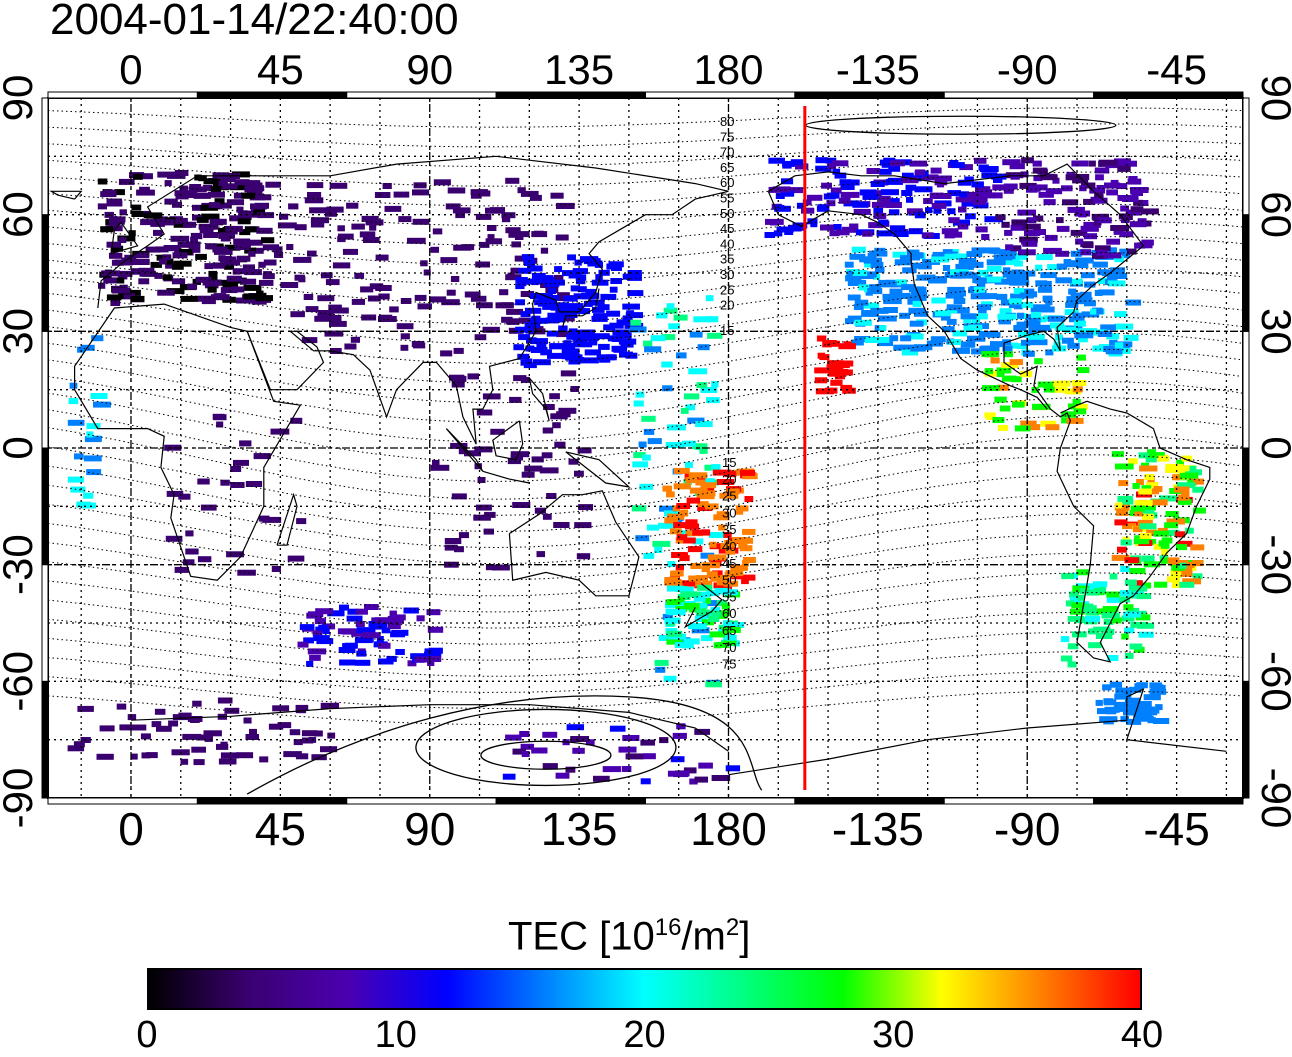 The image size is (1292, 1057). Describe the element at coordinates (729, 529) in the screenshot. I see `contour-label: 35` at that location.